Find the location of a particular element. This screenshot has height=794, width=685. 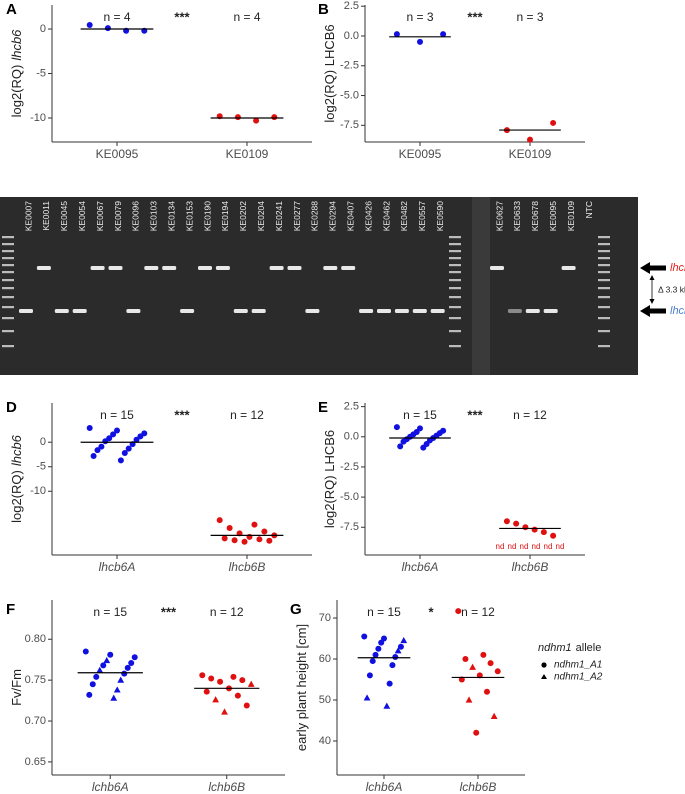

panel-label: F is located at coordinates (10, 609).